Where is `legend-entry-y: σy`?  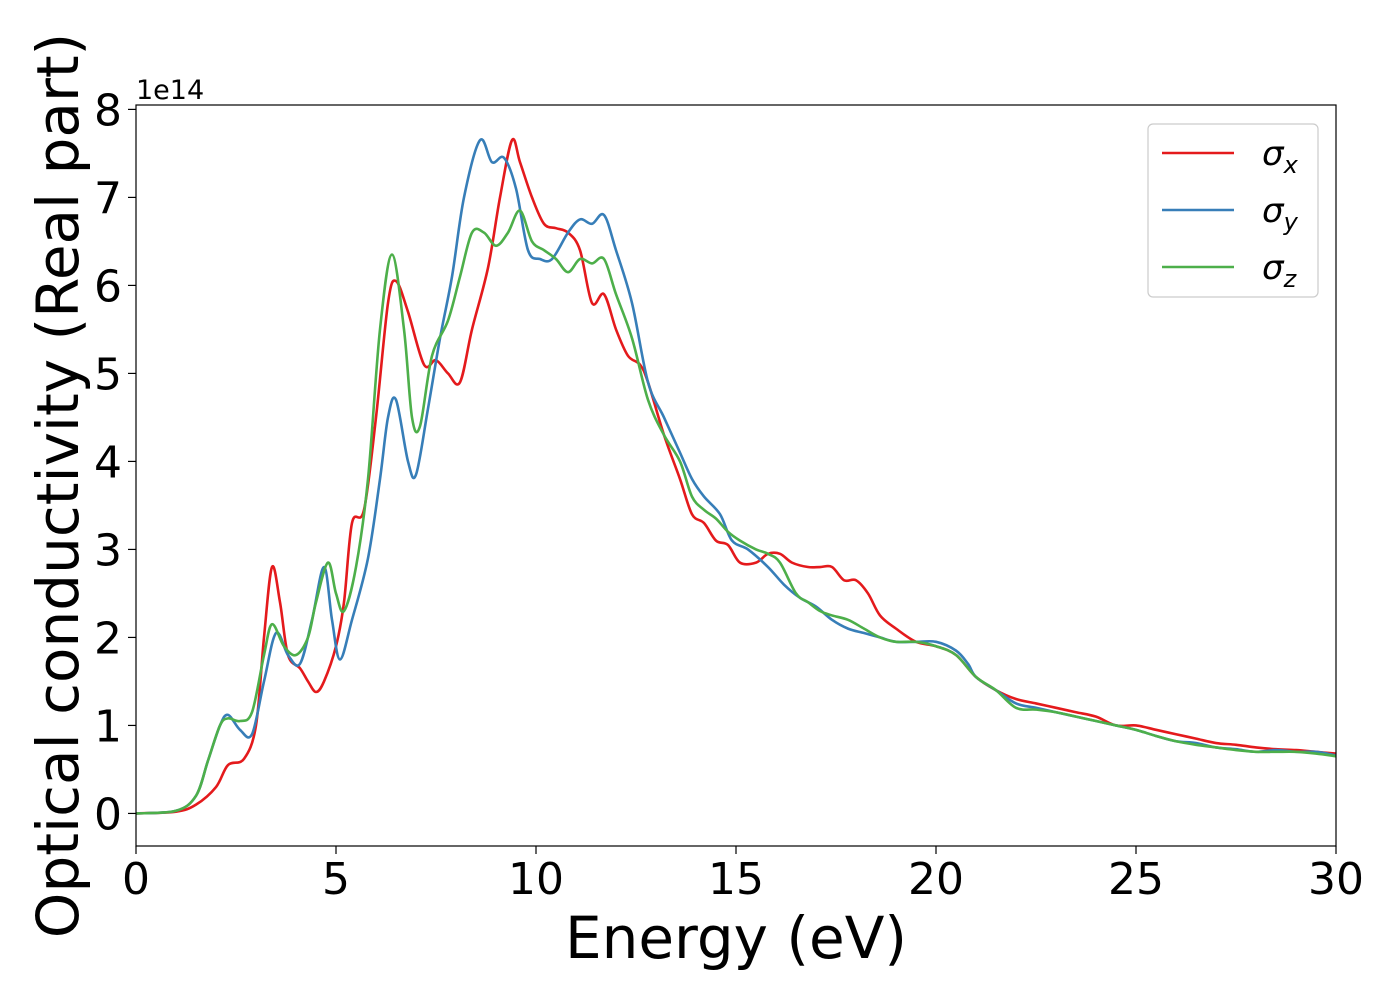
legend-entry-y: σy is located at coordinates (1280, 213).